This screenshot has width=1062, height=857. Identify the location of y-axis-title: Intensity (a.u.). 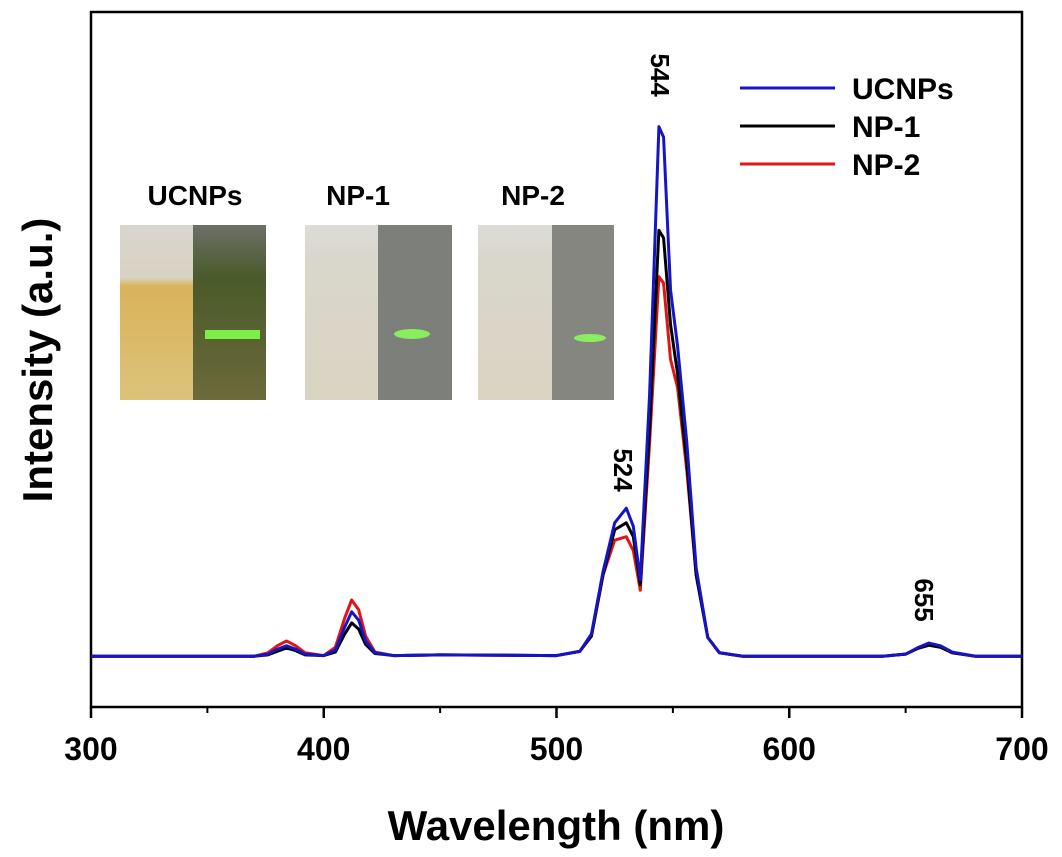
(37, 360).